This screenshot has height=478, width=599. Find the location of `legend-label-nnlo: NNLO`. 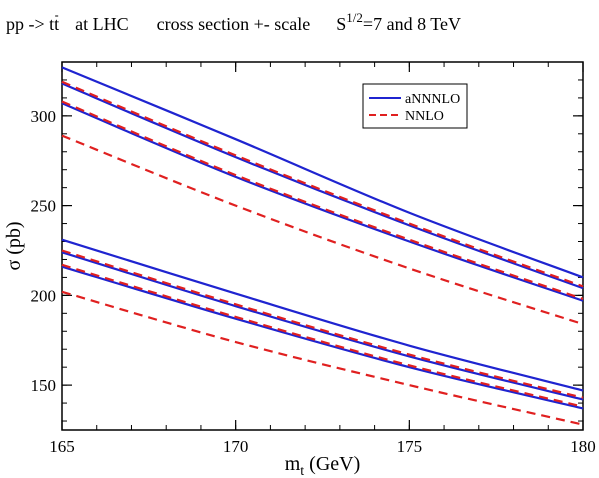

legend-label-nnlo: NNLO is located at coordinates (424, 116).